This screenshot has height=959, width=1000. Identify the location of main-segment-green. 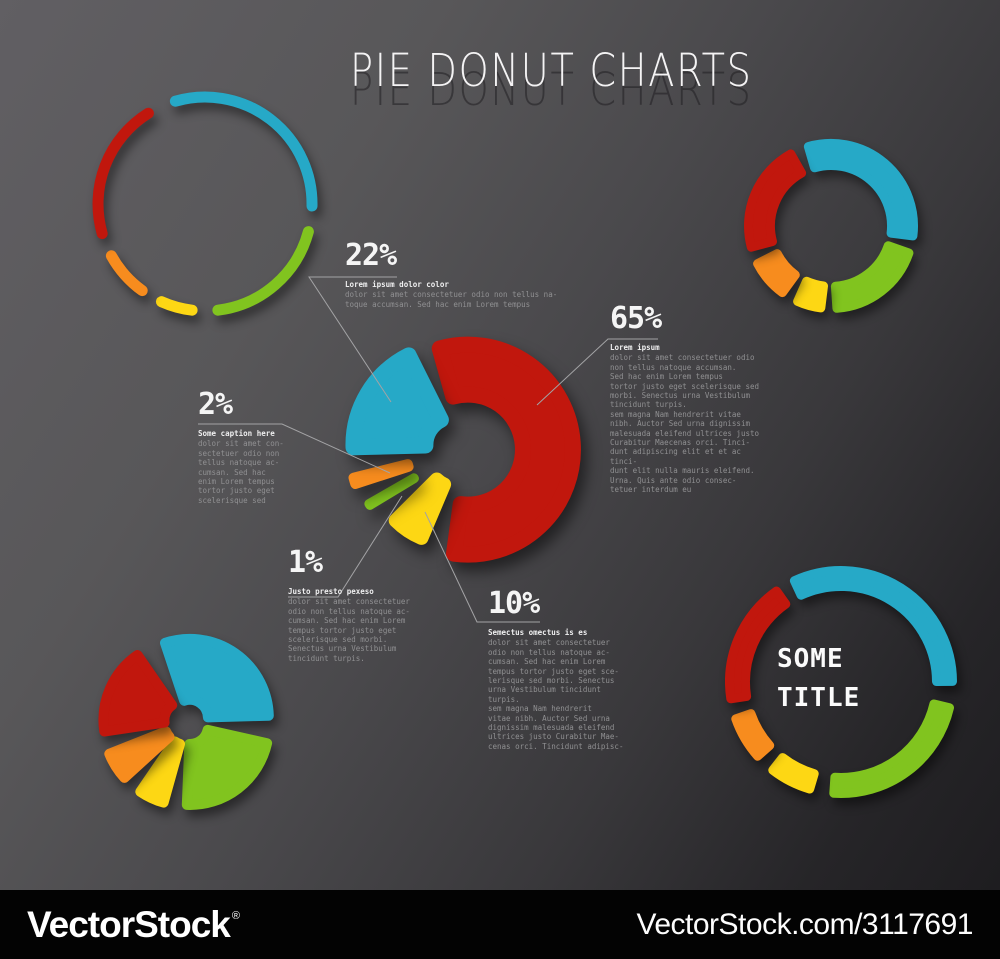
(391, 491).